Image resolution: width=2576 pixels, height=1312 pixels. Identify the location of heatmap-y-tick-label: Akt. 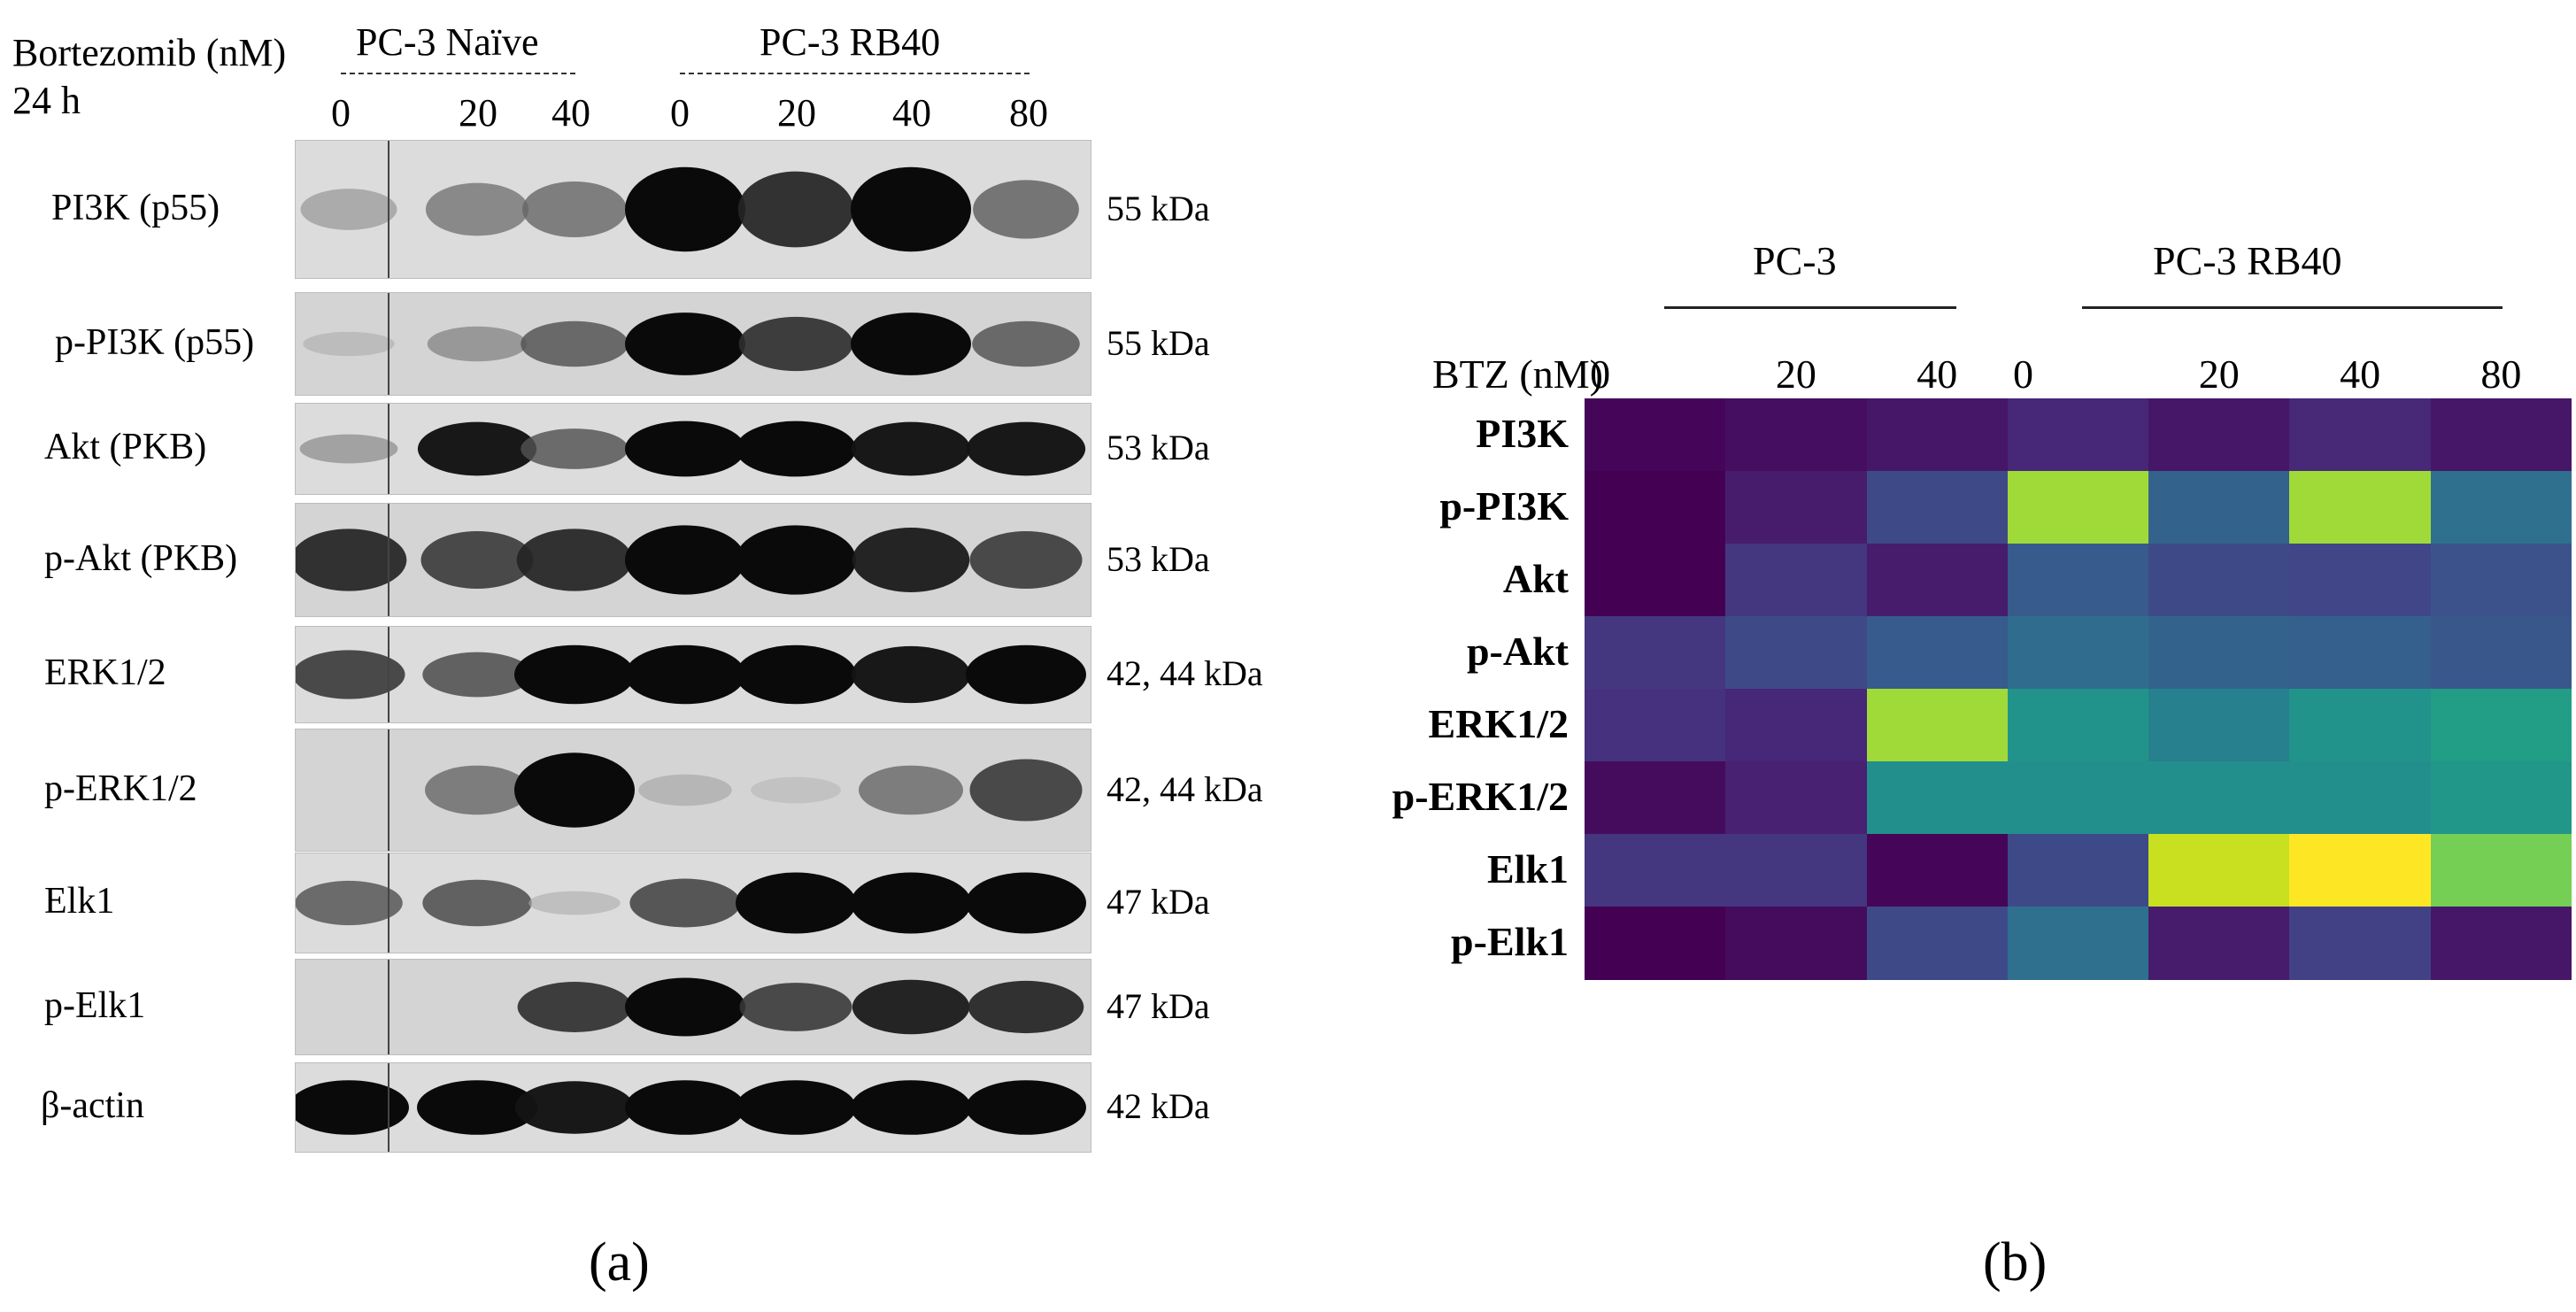
(1535, 579).